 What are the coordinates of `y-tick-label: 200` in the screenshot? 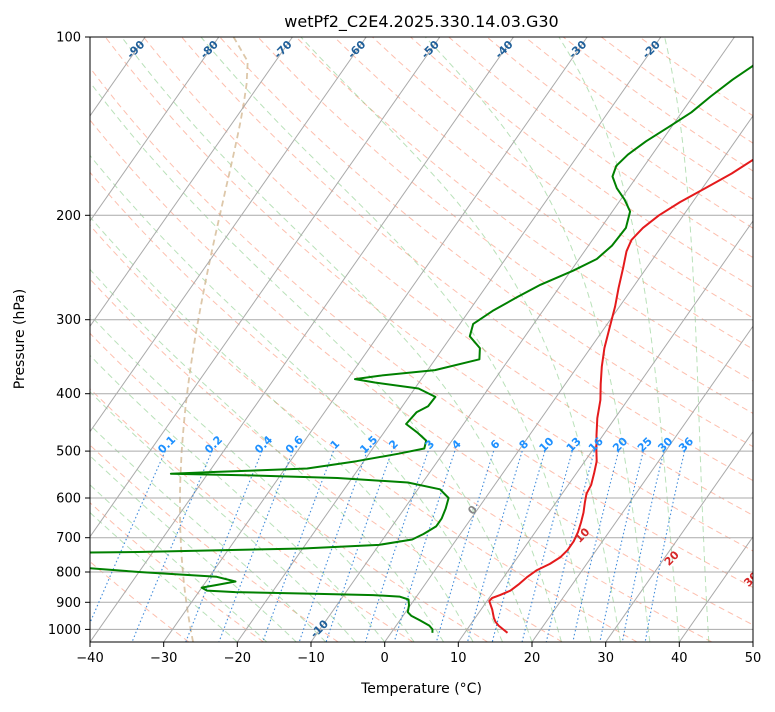 It's located at (68, 216).